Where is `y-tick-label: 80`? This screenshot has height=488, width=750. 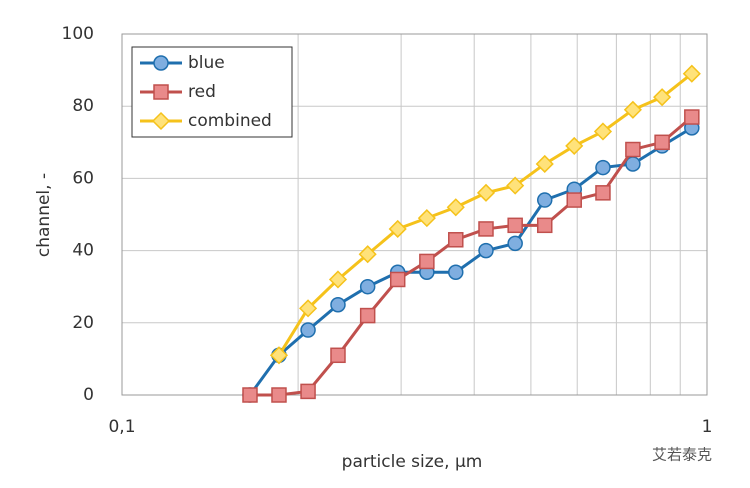
y-tick-label: 80 is located at coordinates (83, 106).